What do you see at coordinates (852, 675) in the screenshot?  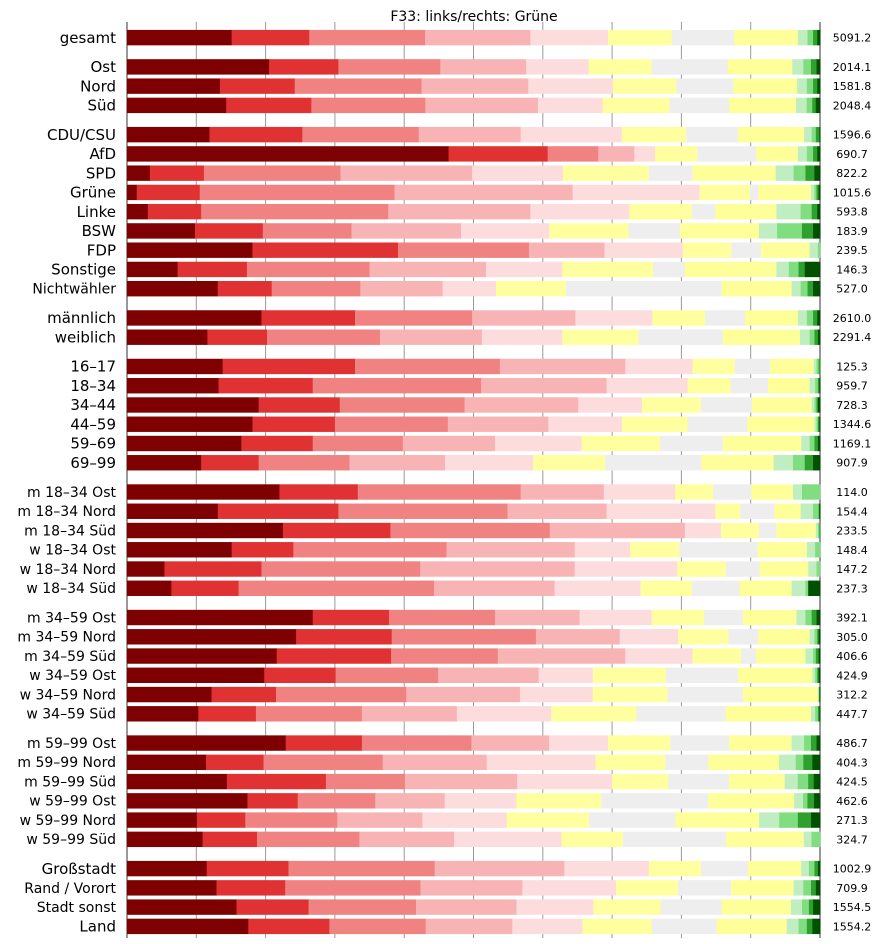 I see `row-n-value: 424.9` at bounding box center [852, 675].